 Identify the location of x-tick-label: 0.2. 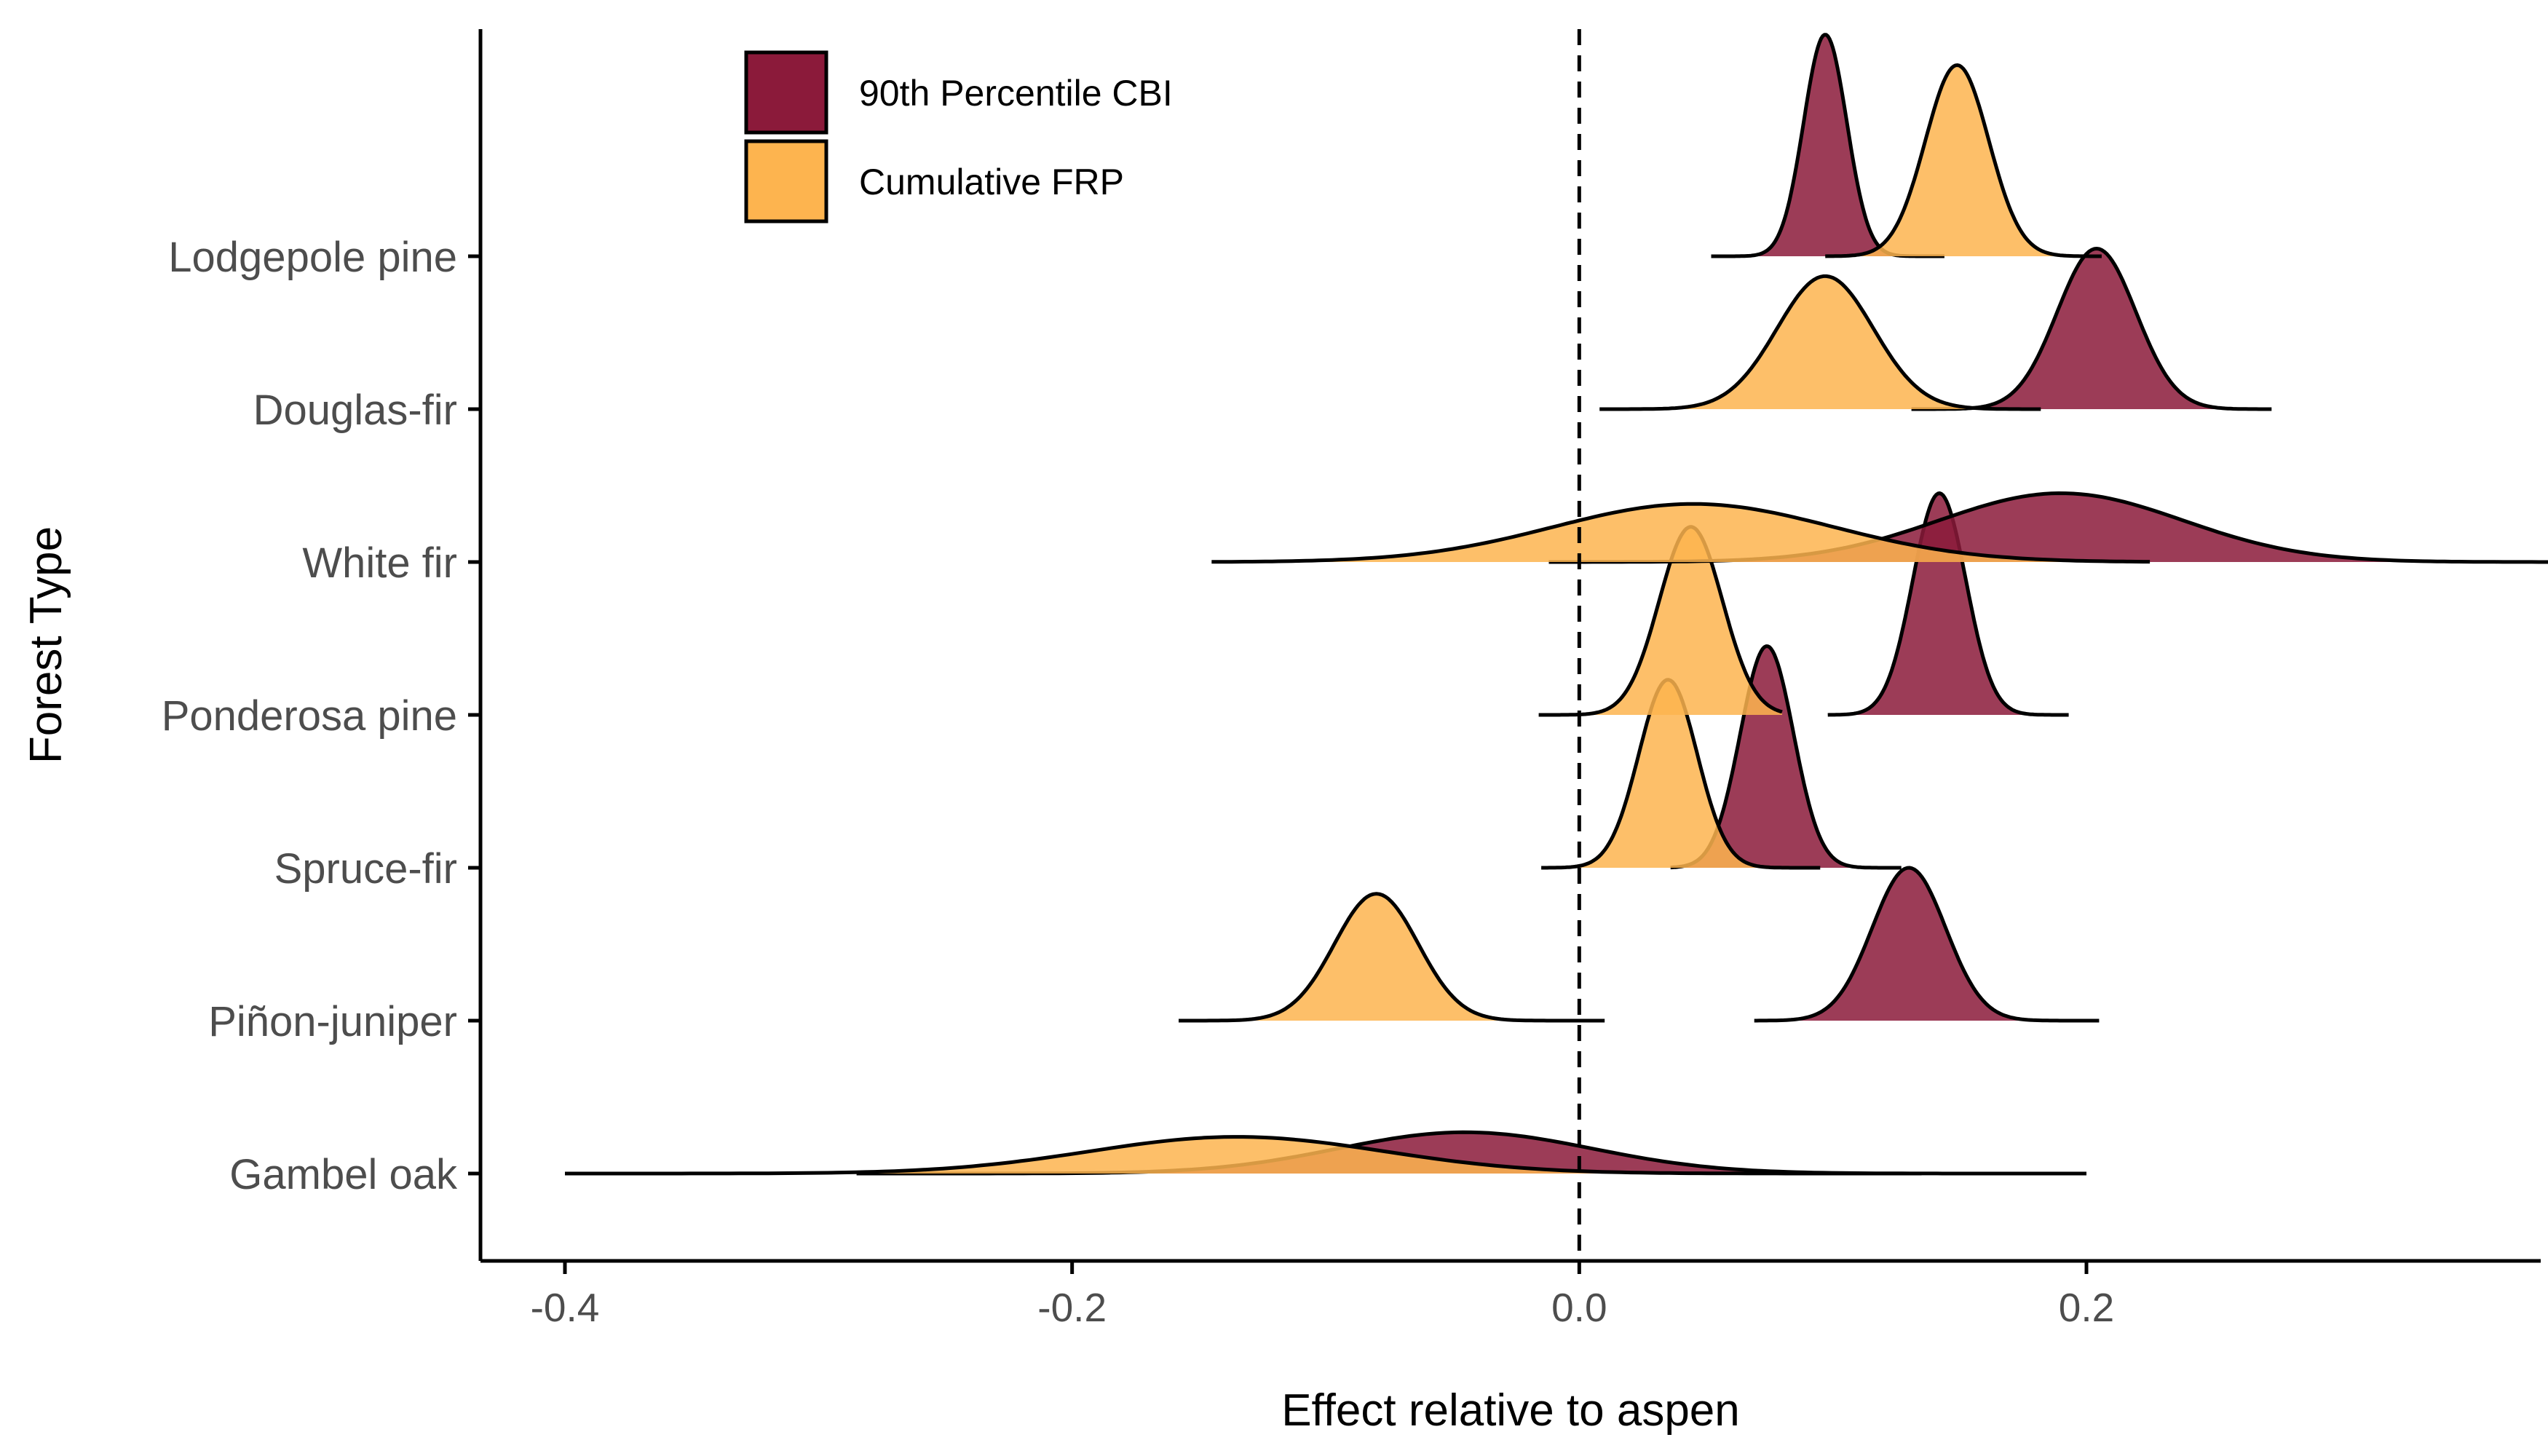
(2086, 1307).